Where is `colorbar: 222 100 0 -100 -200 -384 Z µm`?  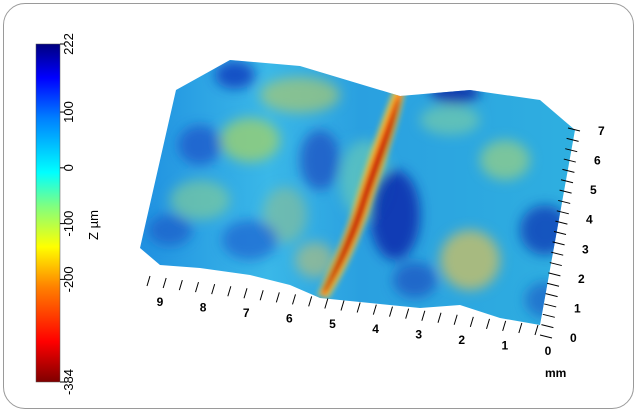 colorbar: 222 100 0 -100 -200 -384 Z µm is located at coordinates (68, 214).